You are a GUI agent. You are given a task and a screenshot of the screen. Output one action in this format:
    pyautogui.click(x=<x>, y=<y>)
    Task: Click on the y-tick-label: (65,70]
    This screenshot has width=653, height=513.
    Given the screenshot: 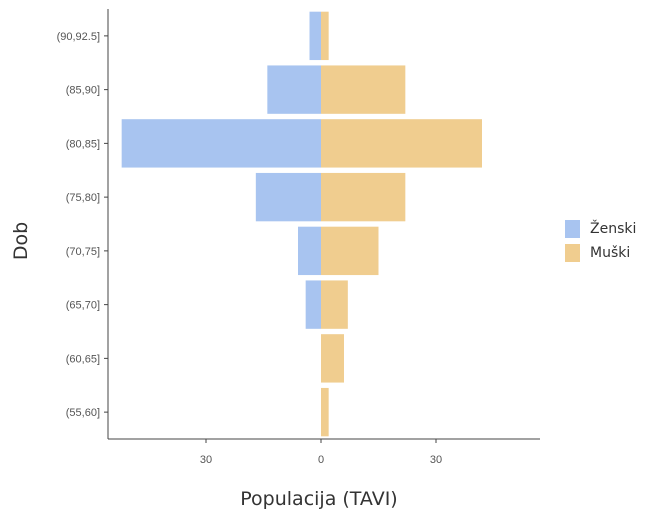 What is the action you would take?
    pyautogui.click(x=83, y=306)
    